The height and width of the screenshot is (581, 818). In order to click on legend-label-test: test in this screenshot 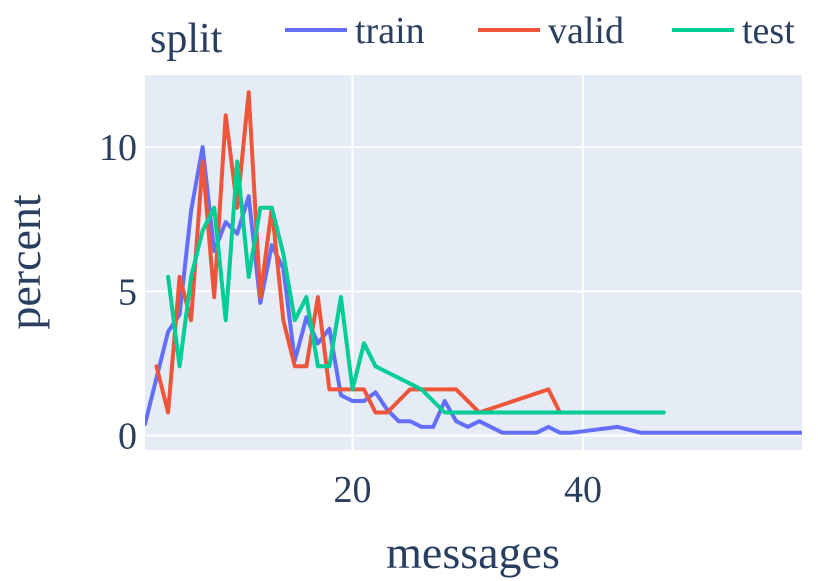, I will do `click(768, 31)`.